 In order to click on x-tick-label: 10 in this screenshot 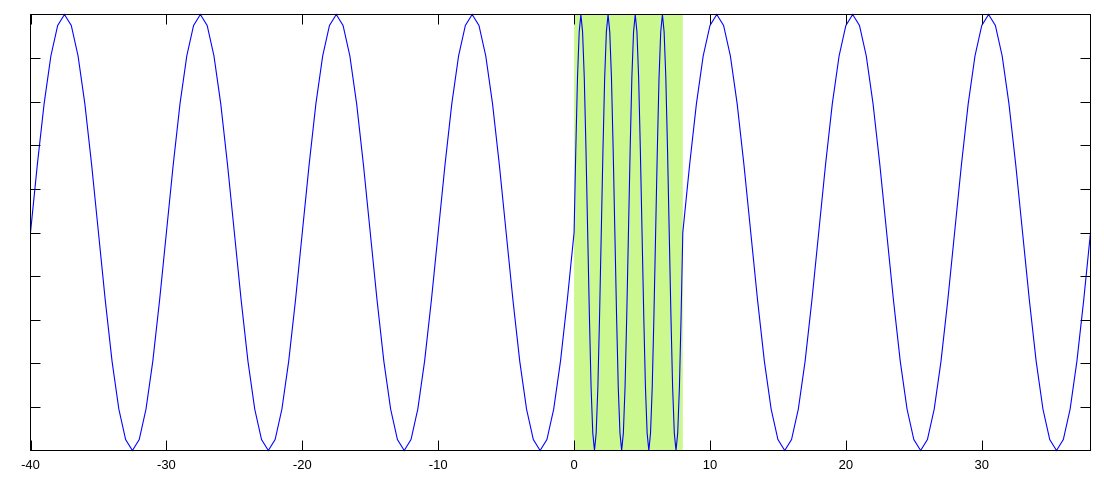, I will do `click(710, 464)`.